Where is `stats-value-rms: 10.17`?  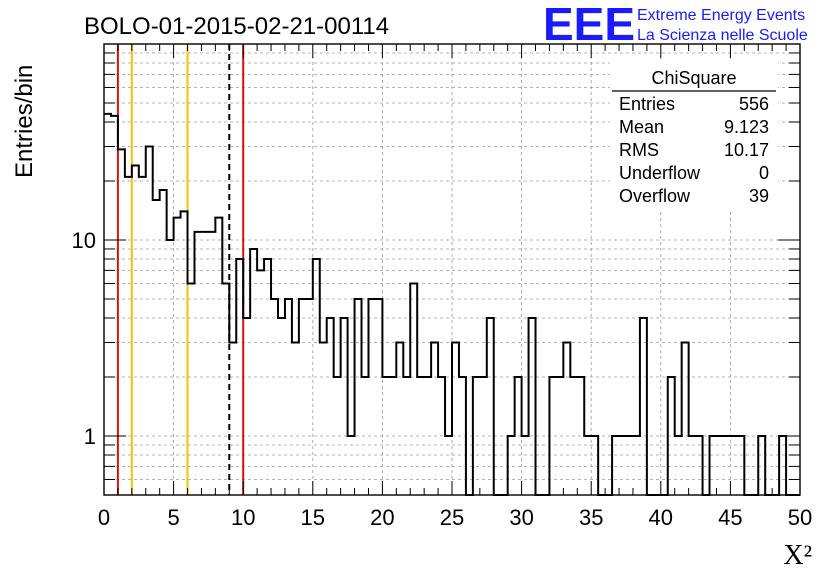
stats-value-rms: 10.17 is located at coordinates (746, 150).